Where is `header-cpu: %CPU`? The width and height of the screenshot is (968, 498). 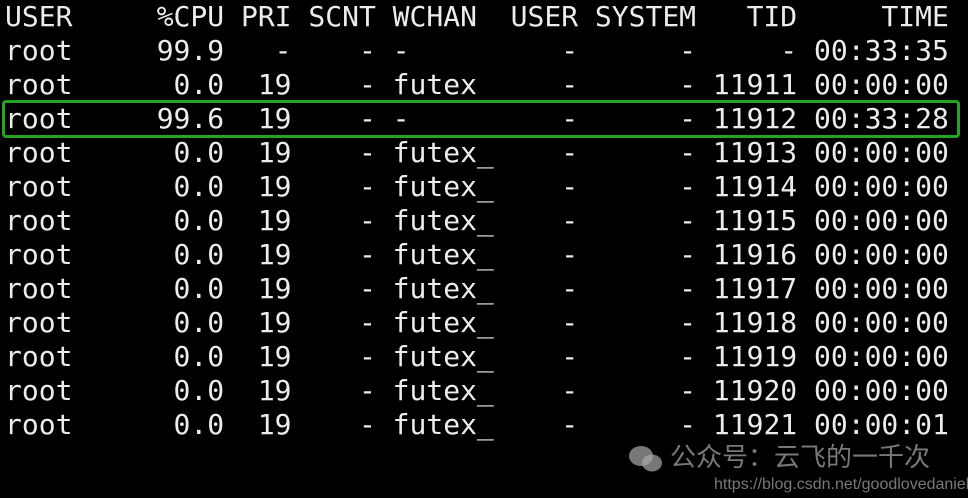 header-cpu: %CPU is located at coordinates (190, 16).